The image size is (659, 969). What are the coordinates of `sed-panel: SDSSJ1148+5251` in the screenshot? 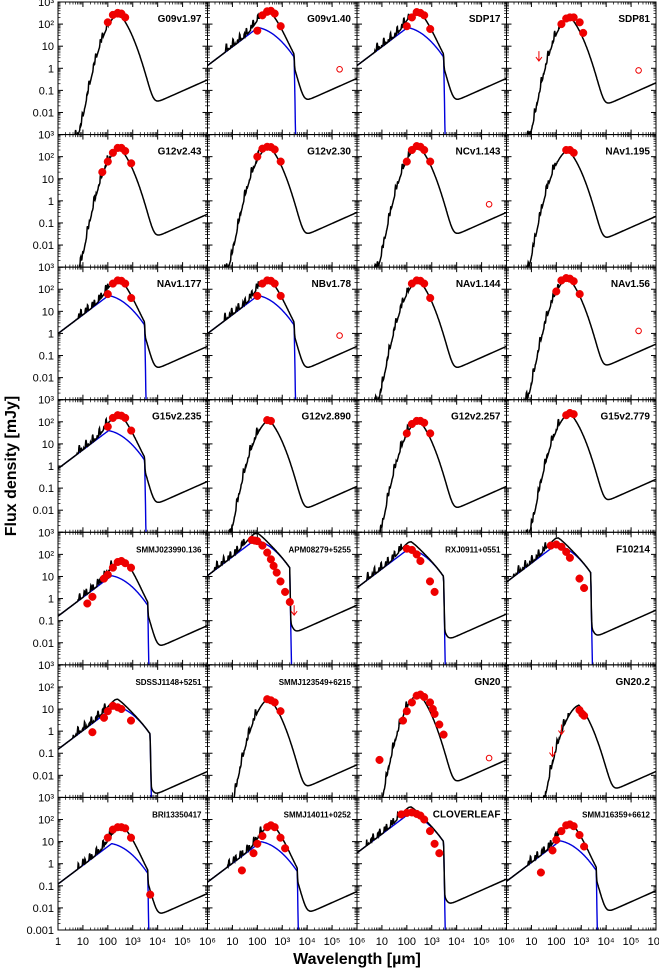 It's located at (132, 731).